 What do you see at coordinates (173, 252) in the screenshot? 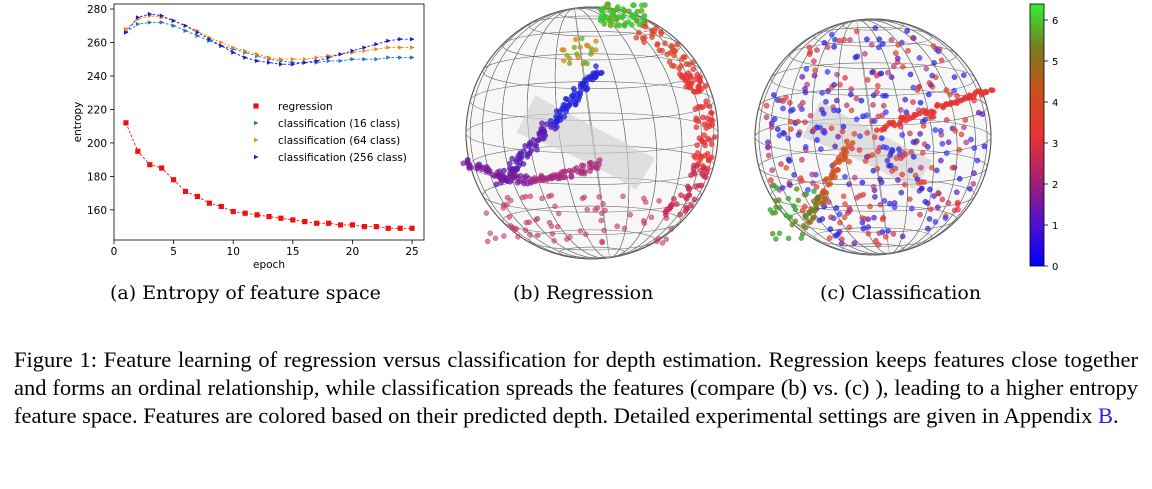
I see `x-tick-label: 5` at bounding box center [173, 252].